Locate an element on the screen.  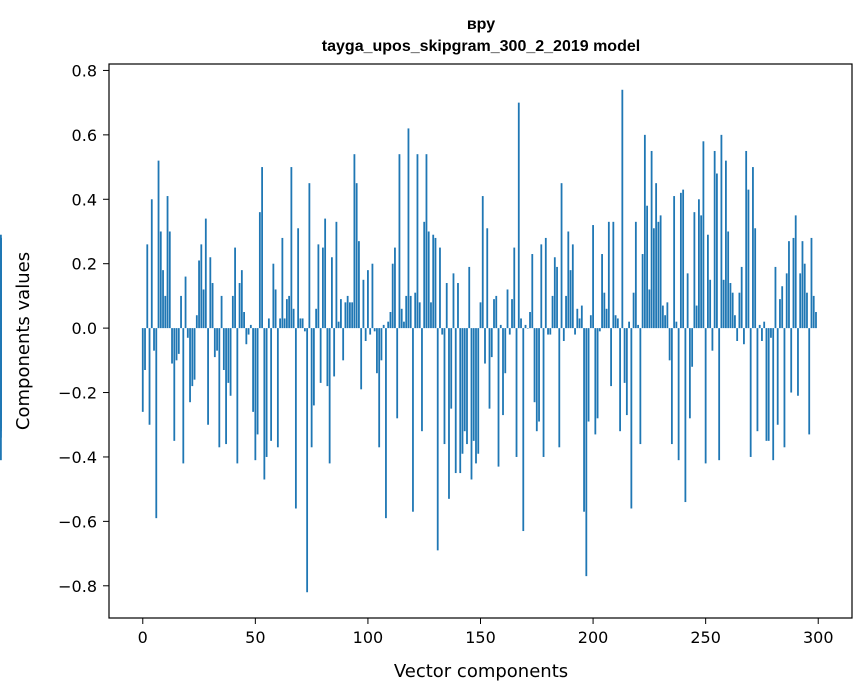
x-tick-label: 150 is located at coordinates (480, 637).